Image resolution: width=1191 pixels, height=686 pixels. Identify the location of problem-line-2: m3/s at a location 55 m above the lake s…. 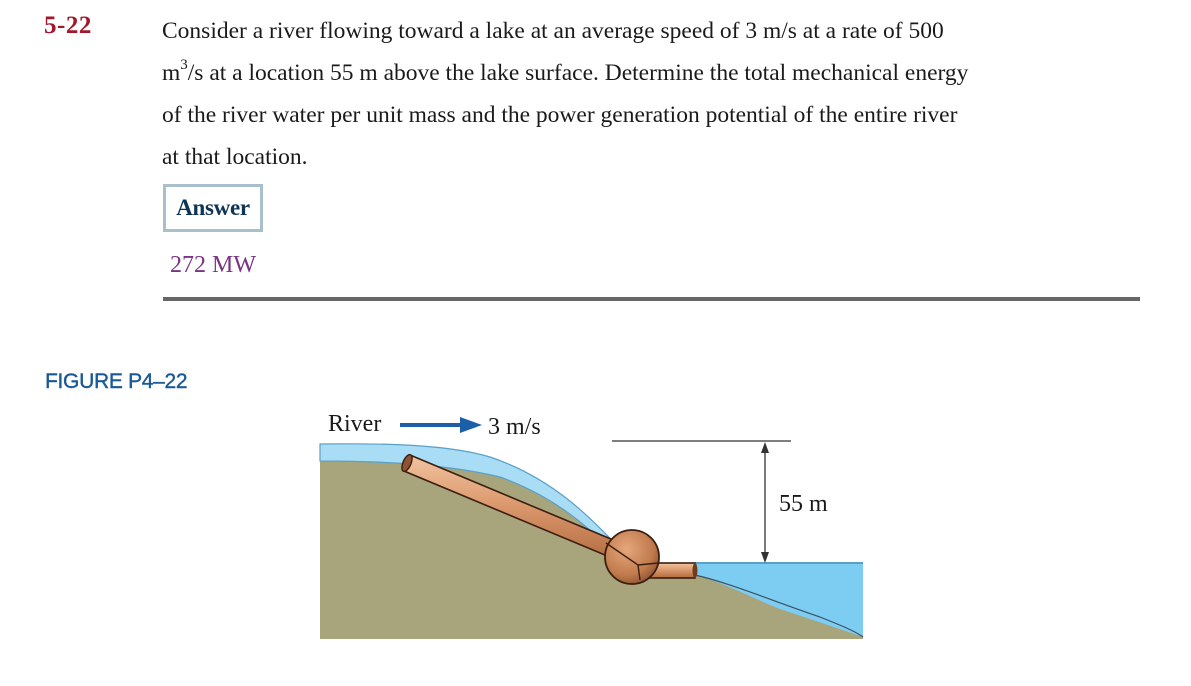
(657, 73).